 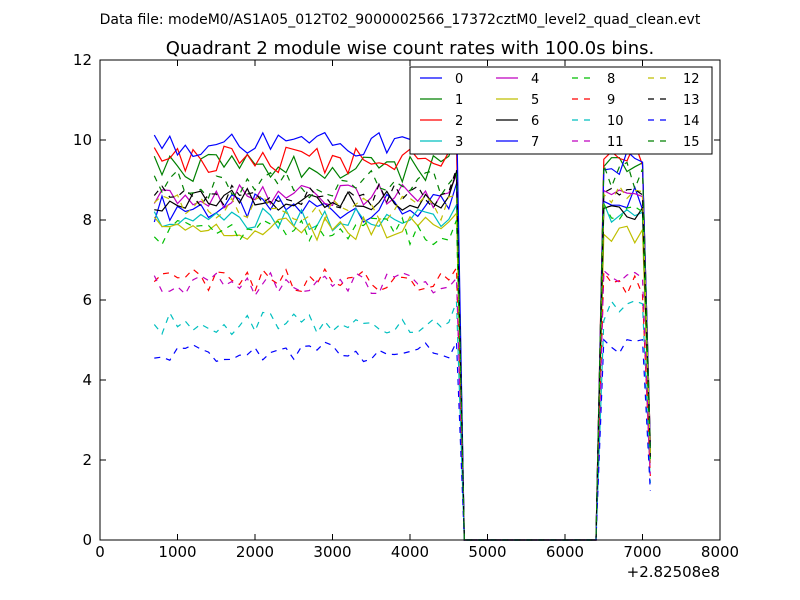 What do you see at coordinates (87, 300) in the screenshot?
I see `y-tick-label: 6` at bounding box center [87, 300].